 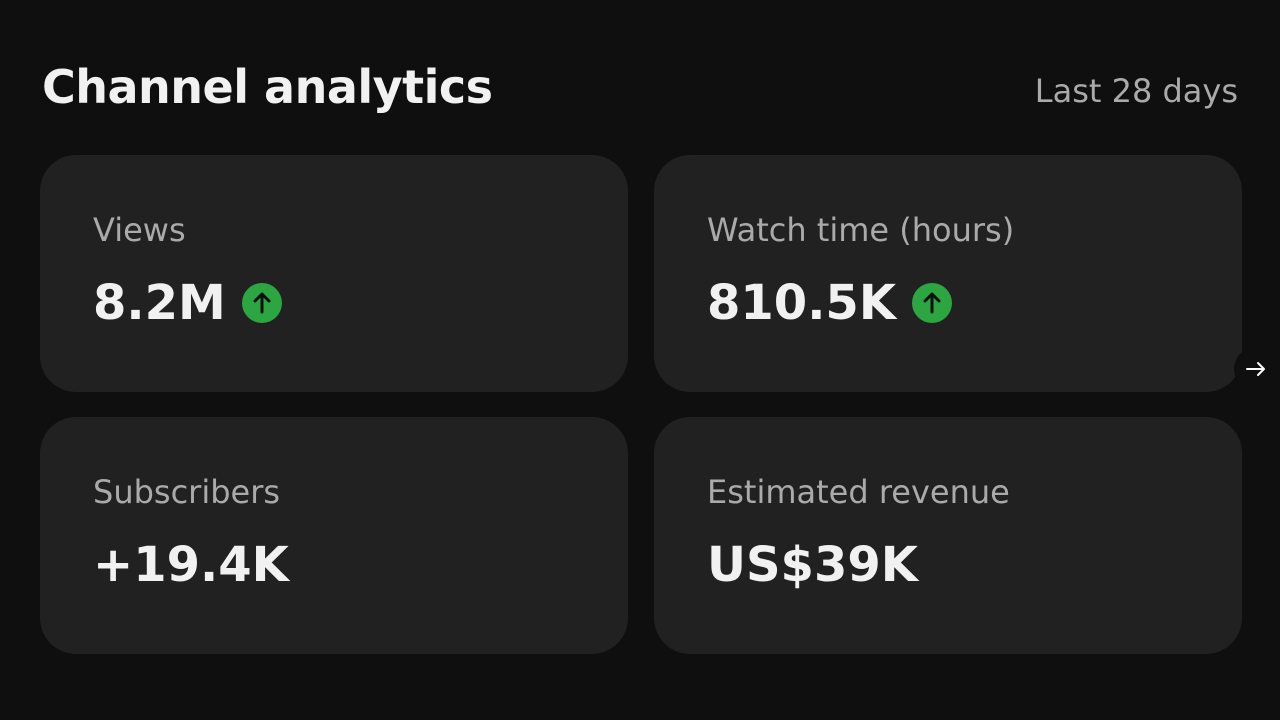 I want to click on metric-value-row: +19.4K, so click(x=191, y=565).